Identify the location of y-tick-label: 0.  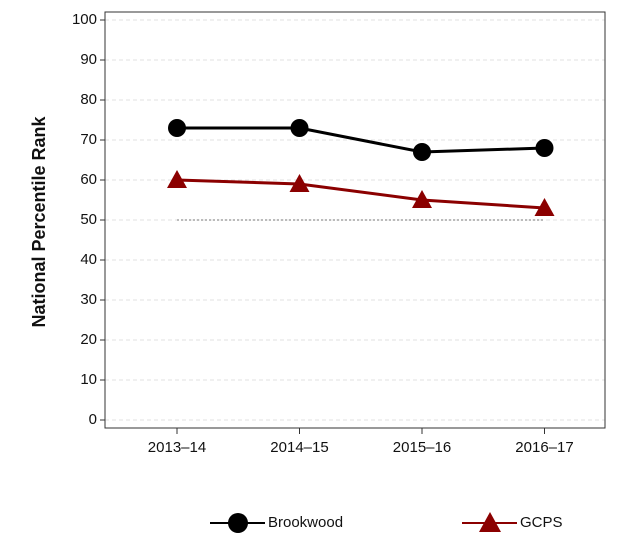
(93, 419).